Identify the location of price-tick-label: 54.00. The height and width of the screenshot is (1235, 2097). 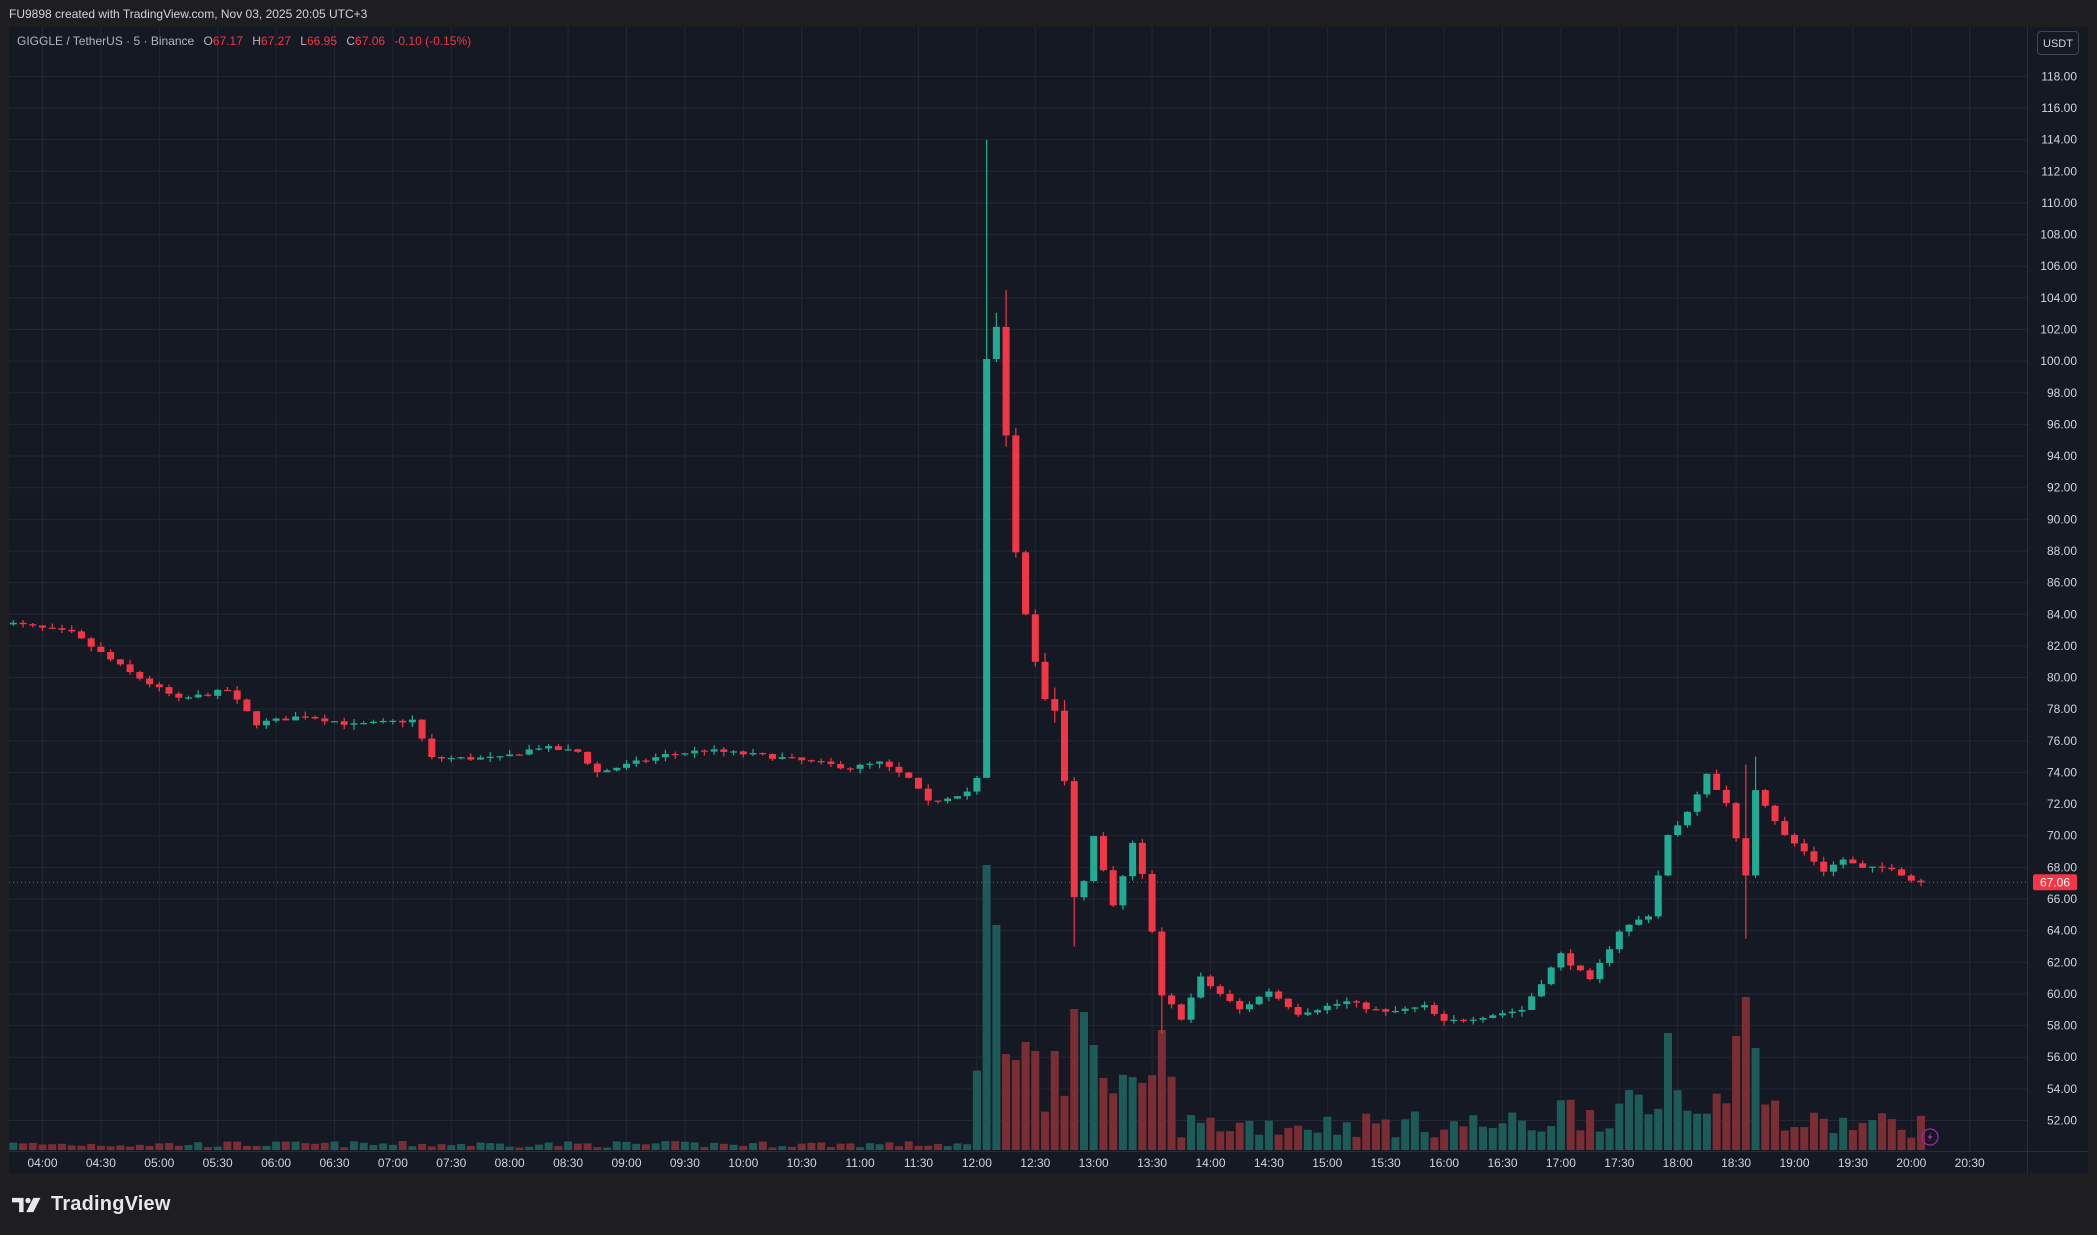
(2062, 1089).